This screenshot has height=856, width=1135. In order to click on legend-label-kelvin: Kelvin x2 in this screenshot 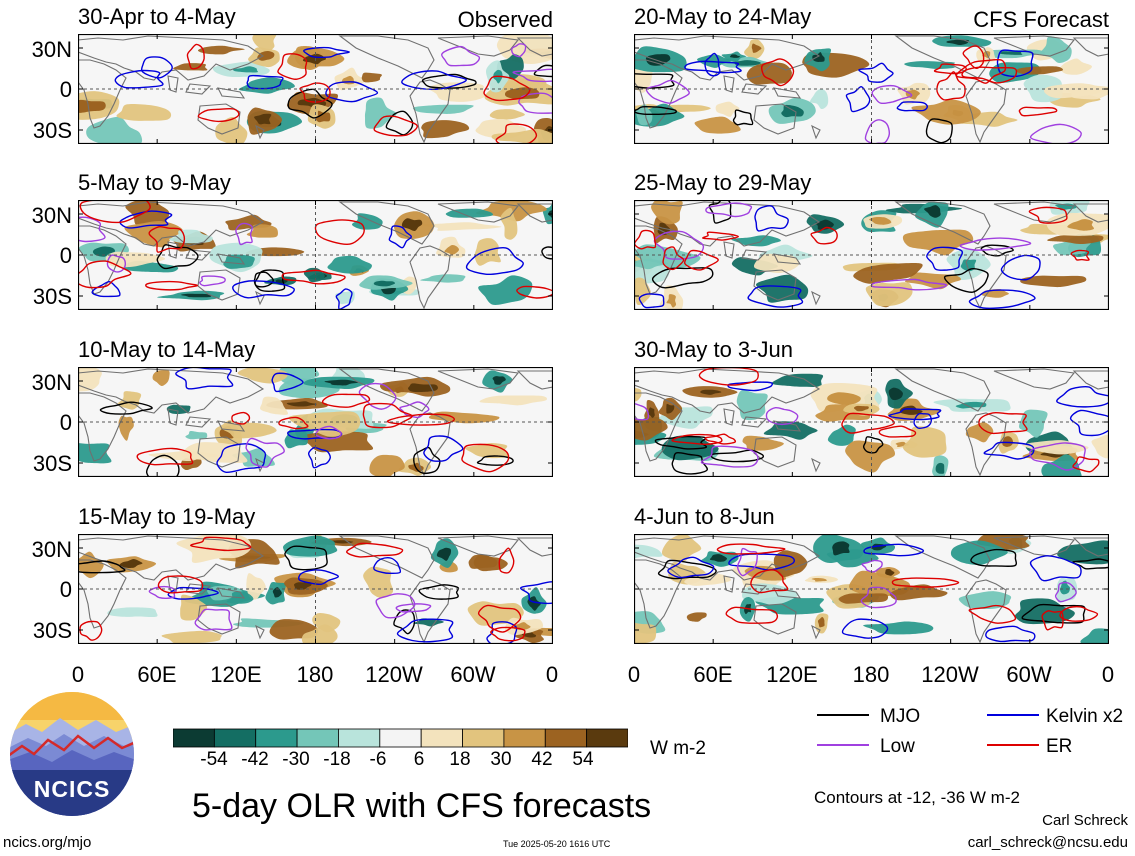, I will do `click(1085, 716)`.